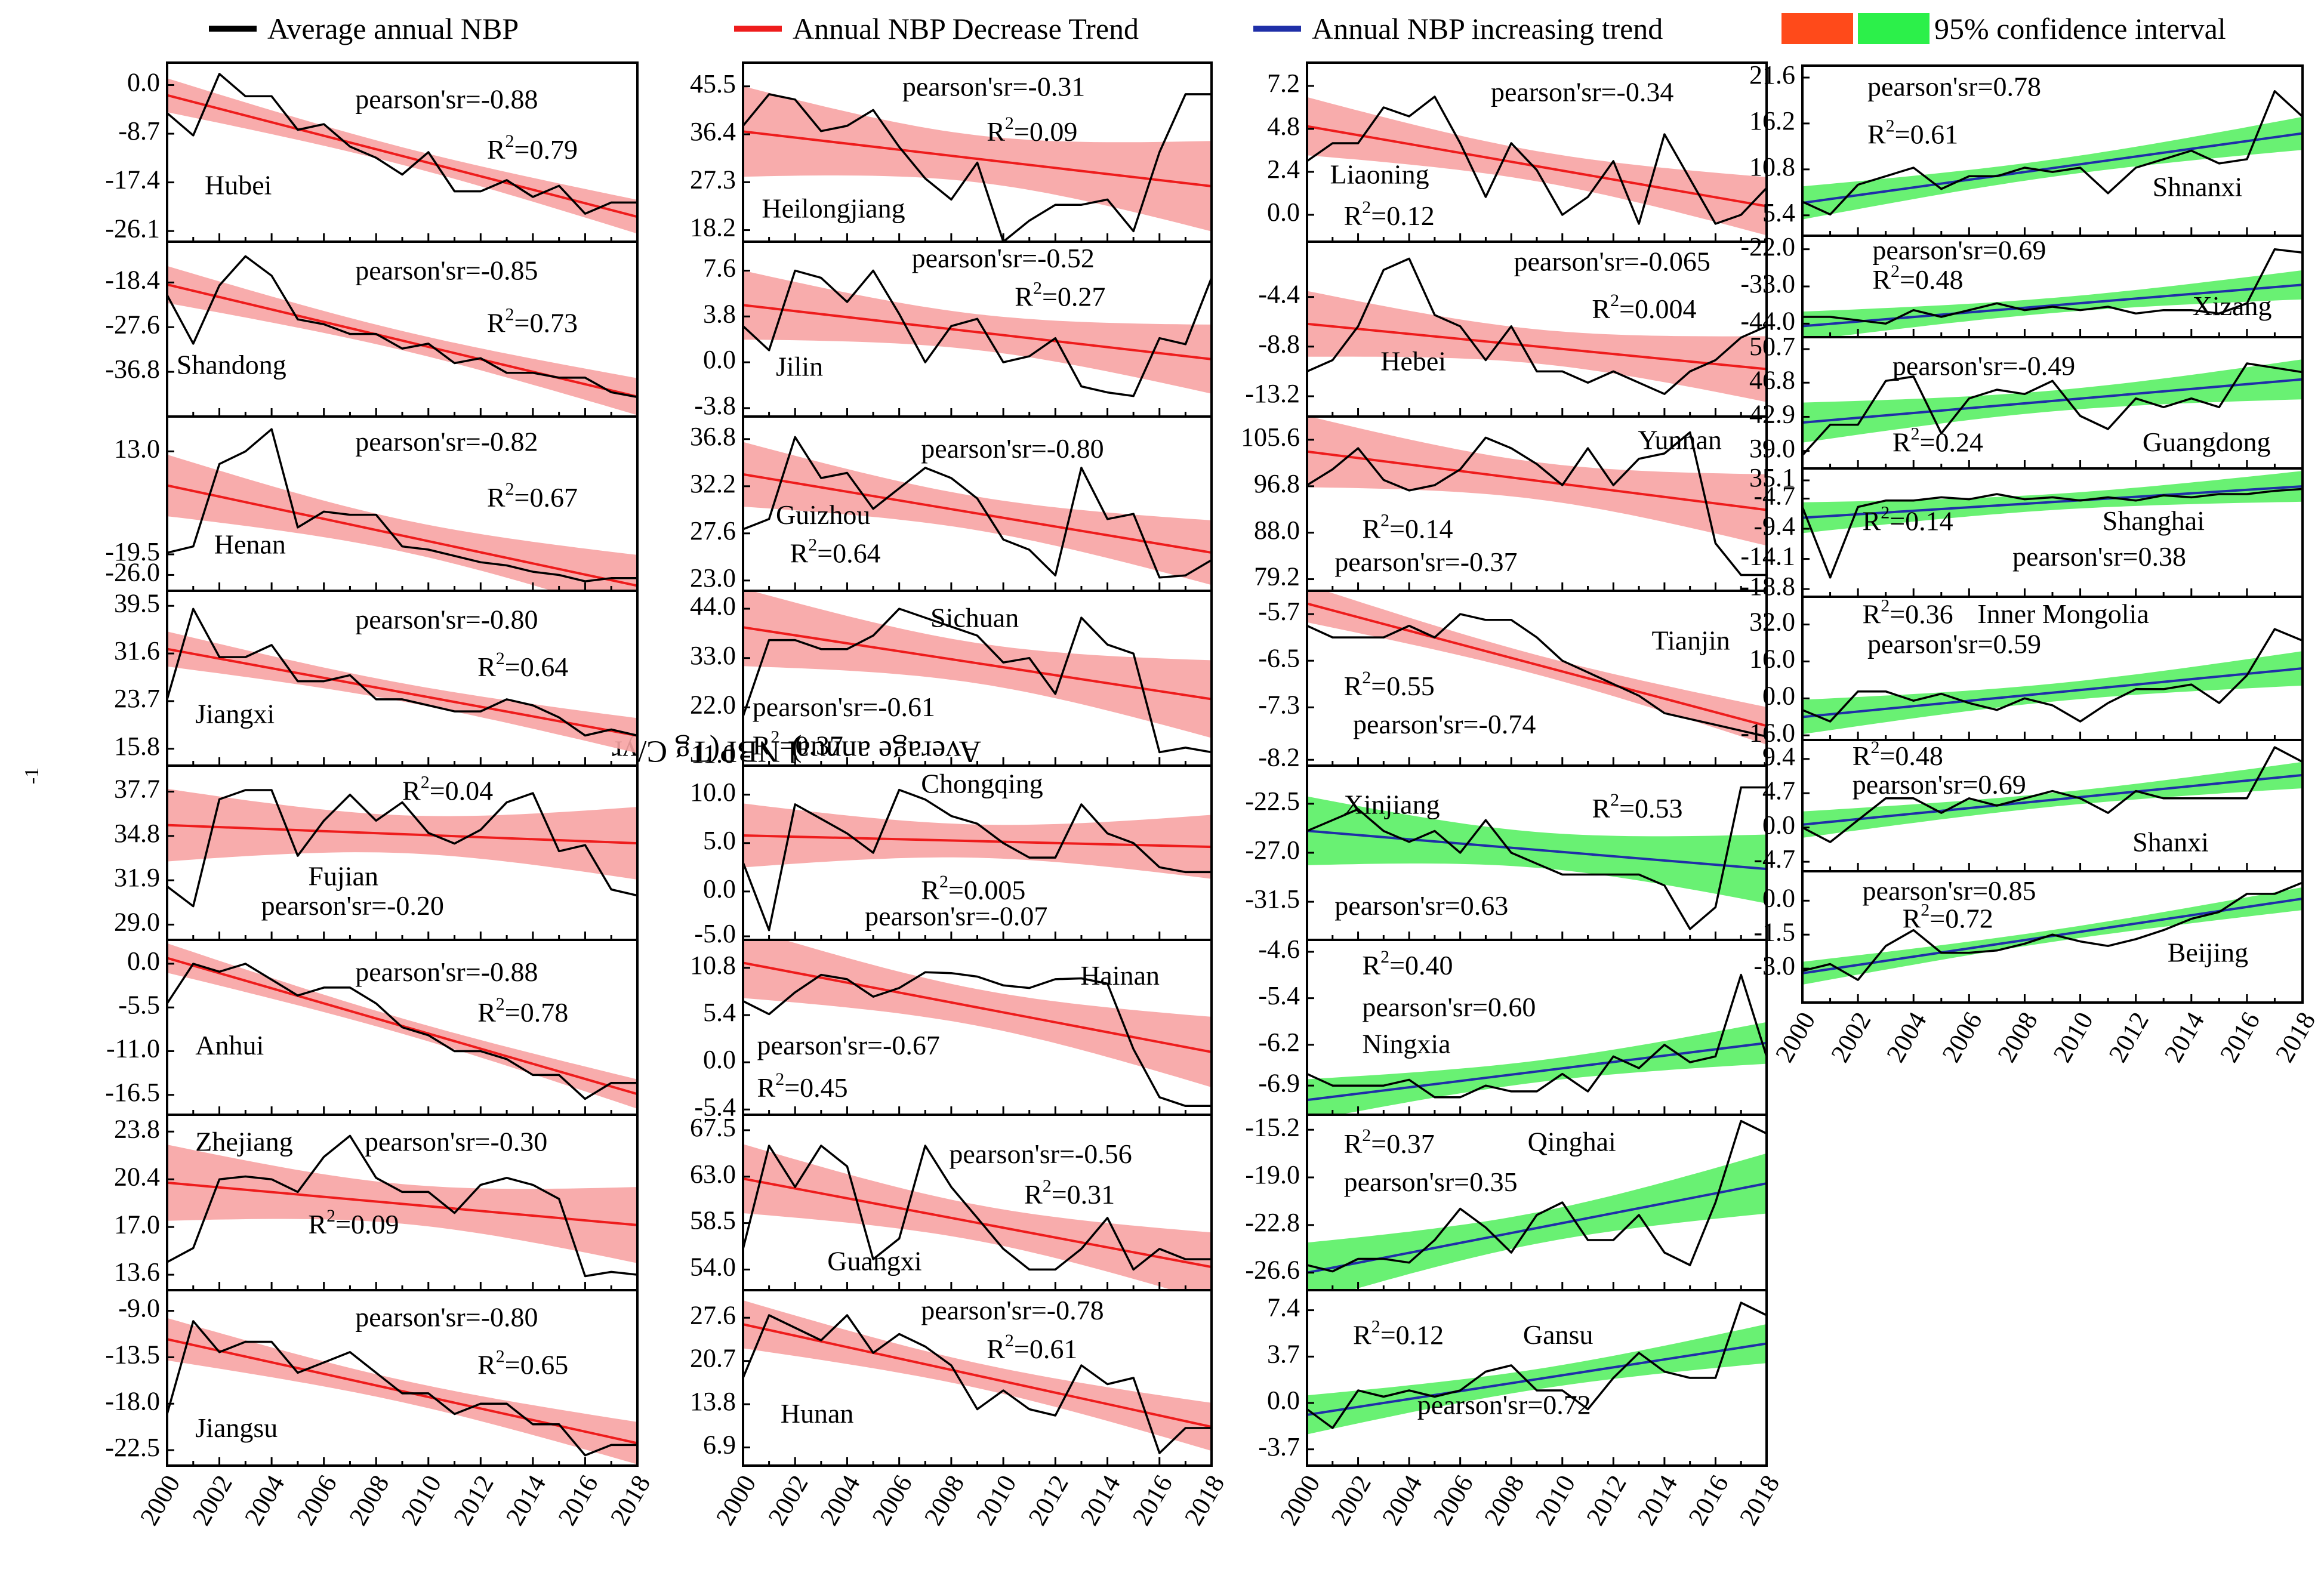 Image resolution: width=2324 pixels, height=1579 pixels. I want to click on y-tick-label: 7.4, so click(1284, 1307).